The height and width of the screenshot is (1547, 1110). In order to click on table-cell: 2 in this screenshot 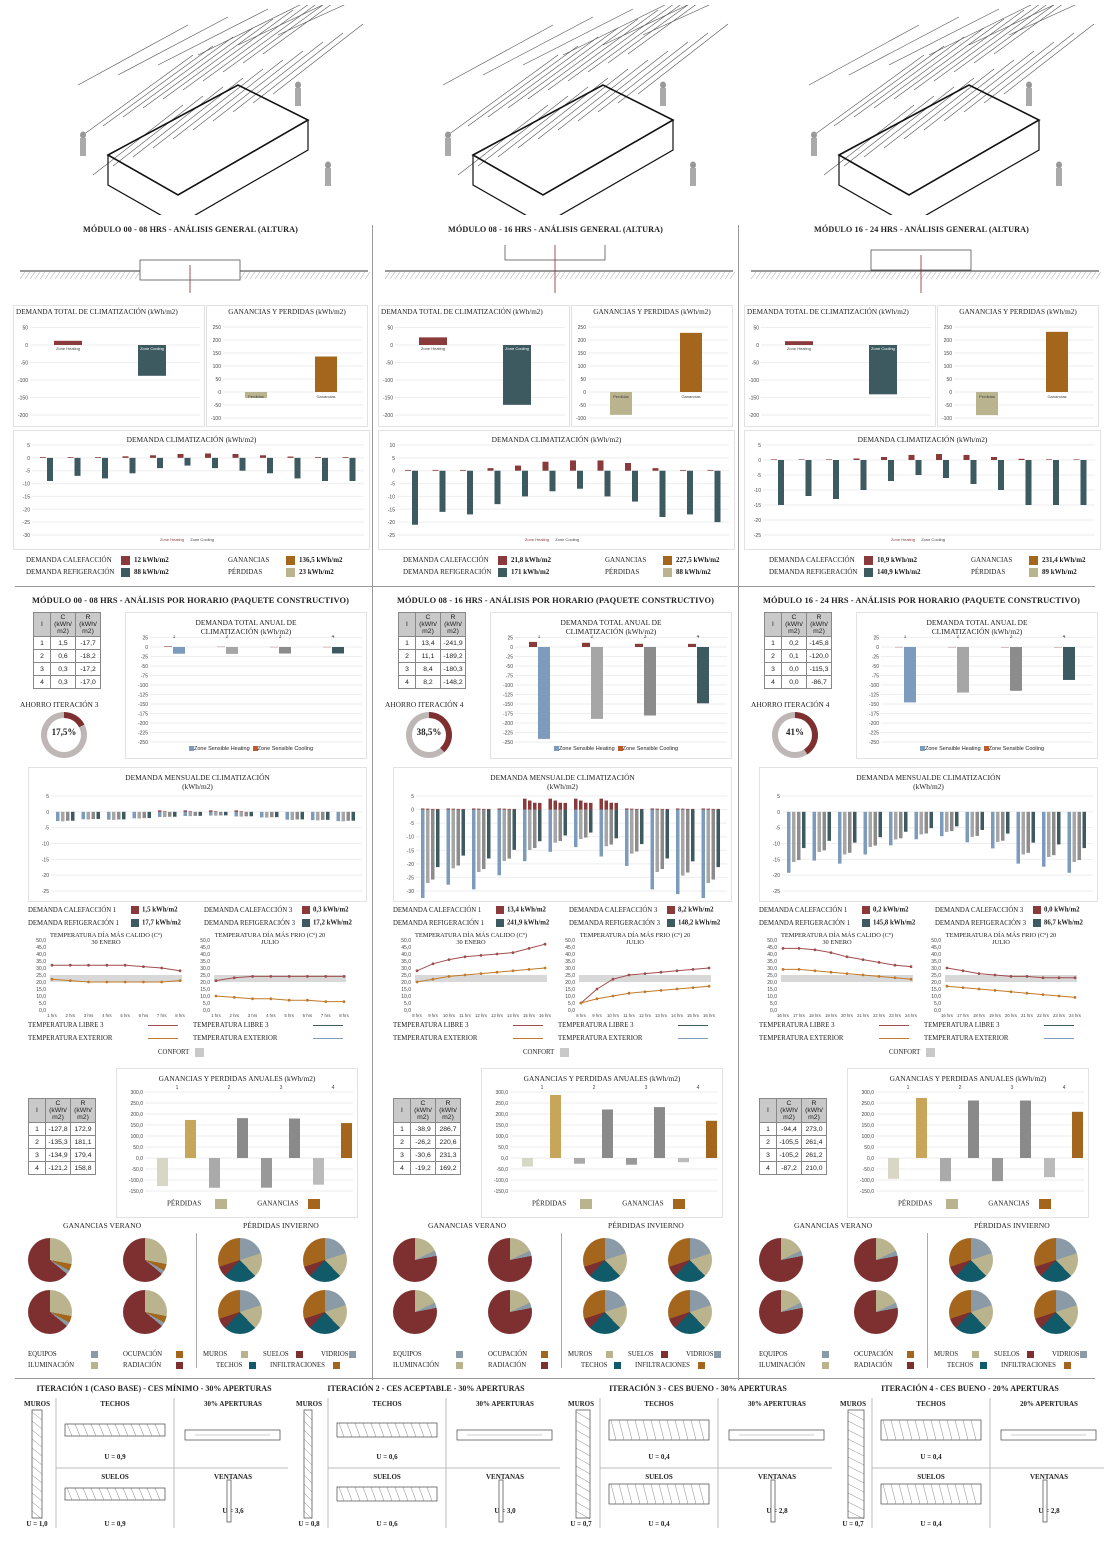, I will do `click(773, 656)`.